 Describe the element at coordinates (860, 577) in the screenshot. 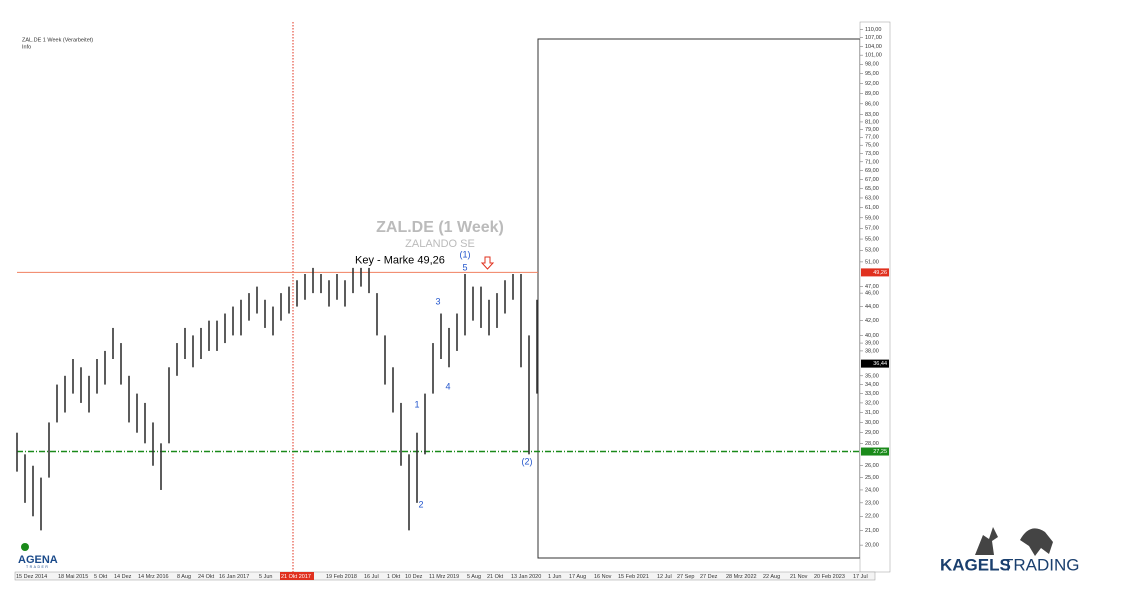

I see `date-label: 17 Jul` at that location.